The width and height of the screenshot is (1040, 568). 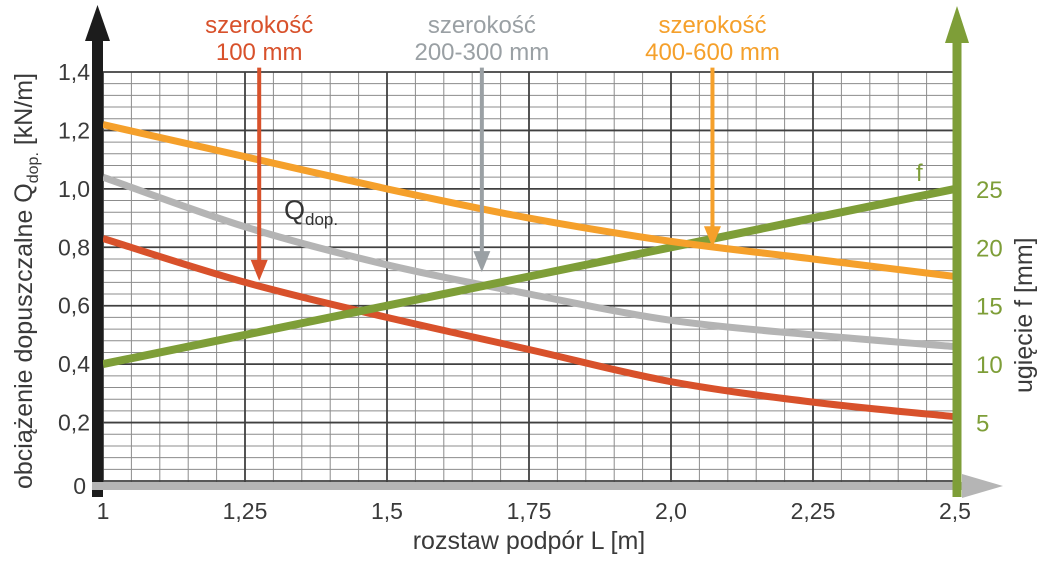 What do you see at coordinates (321, 219) in the screenshot?
I see `qdop-label-subscript: dop.` at bounding box center [321, 219].